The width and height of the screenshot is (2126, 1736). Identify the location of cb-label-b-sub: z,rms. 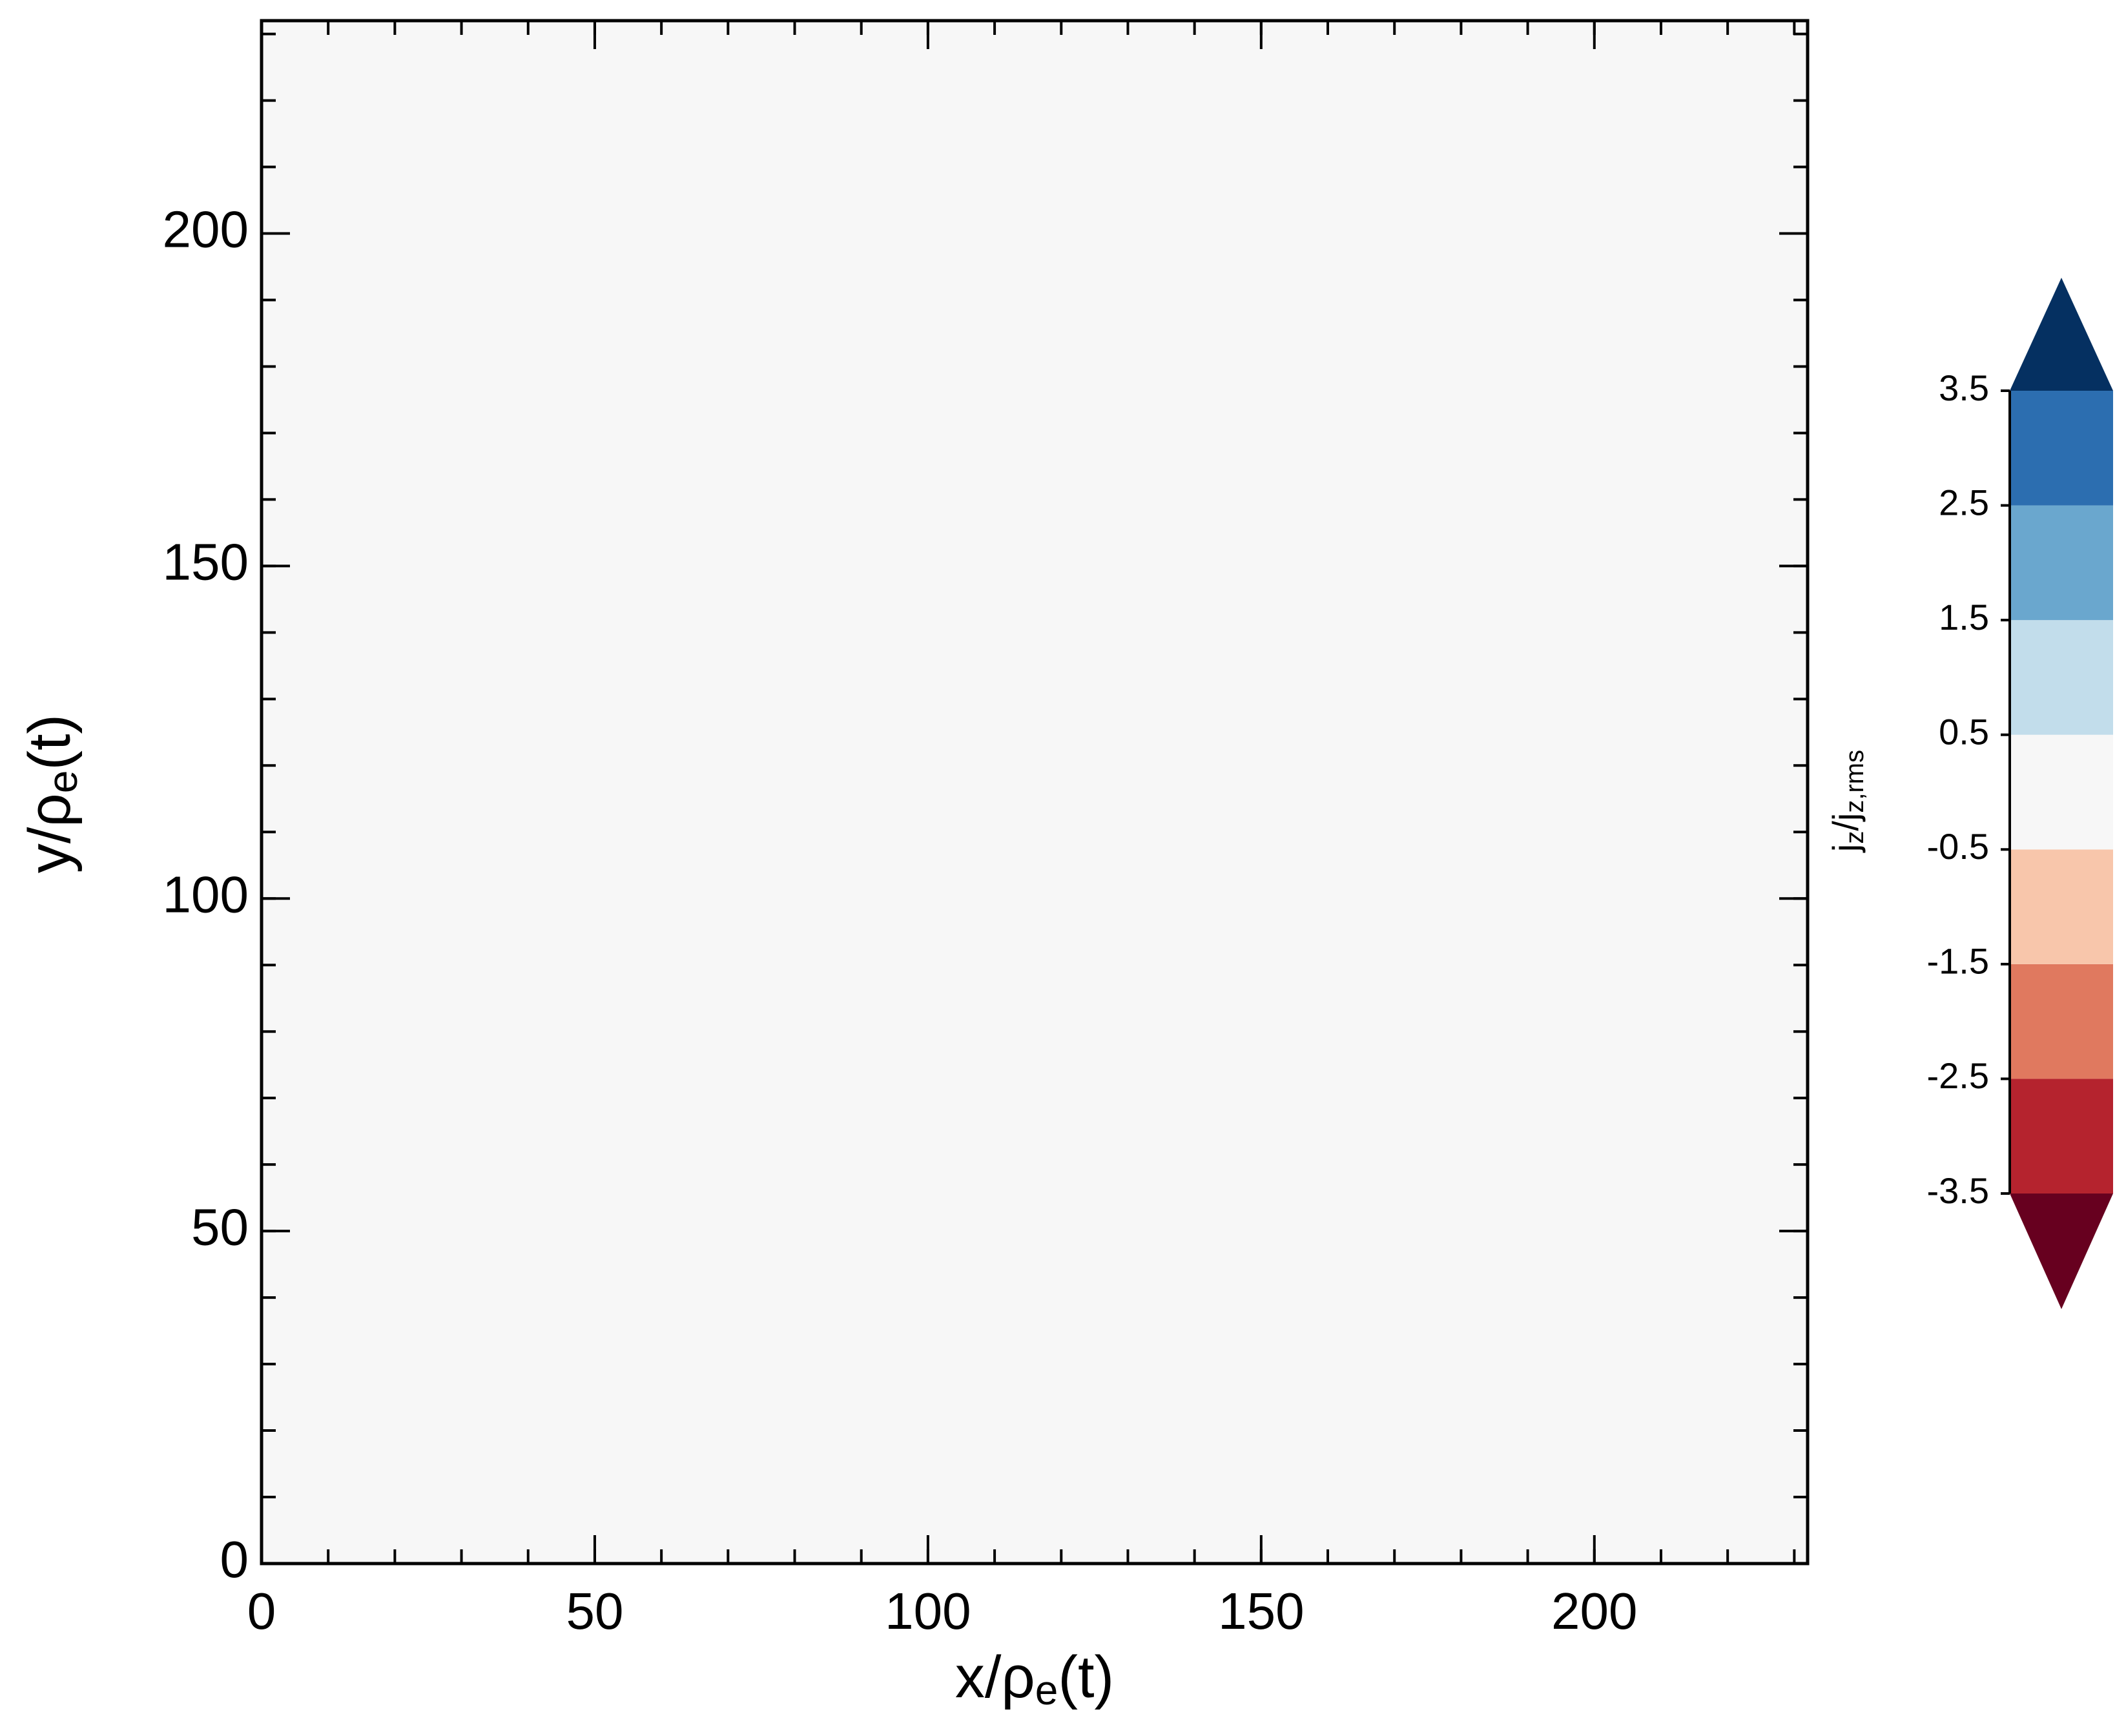
(1855, 781).